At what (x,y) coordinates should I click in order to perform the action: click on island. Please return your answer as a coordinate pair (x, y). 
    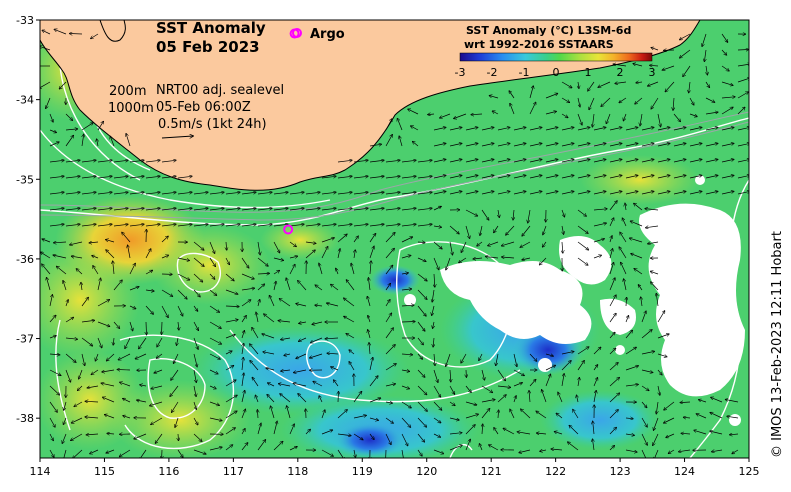
    Looking at the image, I should click on (112, 31).